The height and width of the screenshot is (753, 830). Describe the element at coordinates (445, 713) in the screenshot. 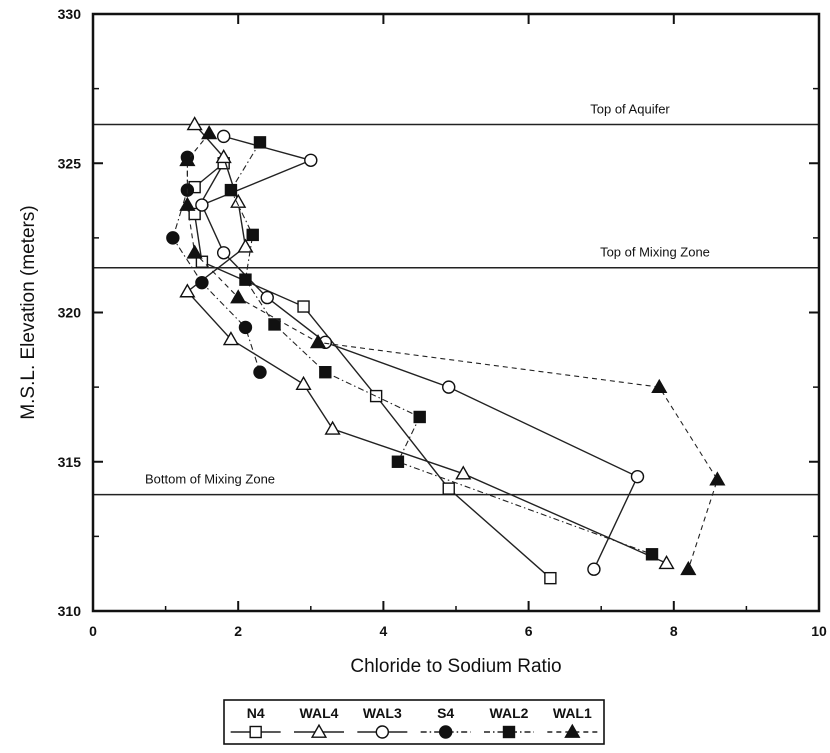

I see `legend-label-s4: S4` at that location.